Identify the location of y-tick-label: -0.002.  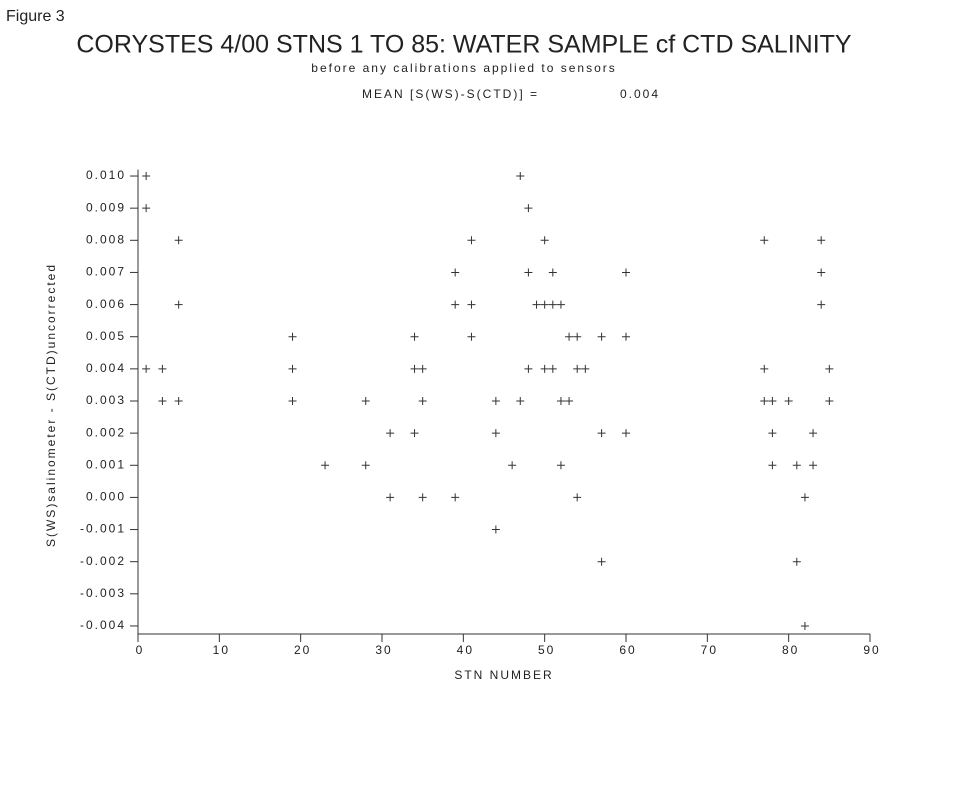
(103, 561).